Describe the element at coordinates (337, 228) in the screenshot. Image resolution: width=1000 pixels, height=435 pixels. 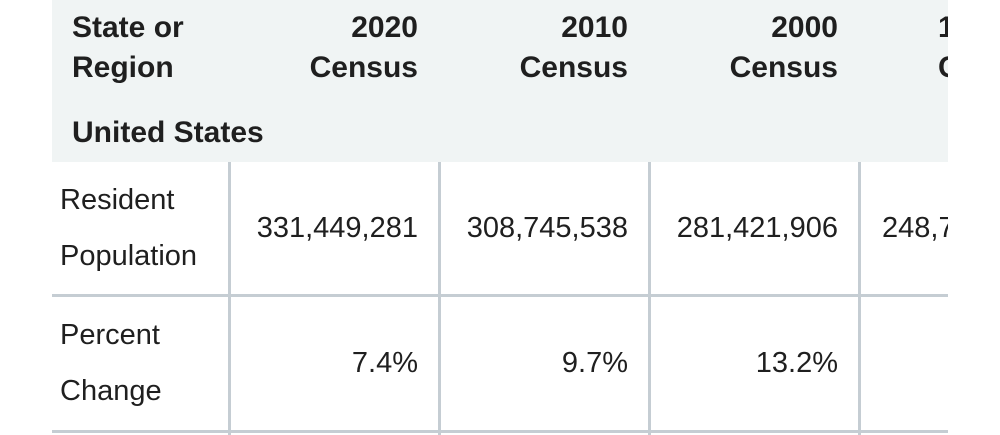
I see `cell-population-2020: 331,449,281` at that location.